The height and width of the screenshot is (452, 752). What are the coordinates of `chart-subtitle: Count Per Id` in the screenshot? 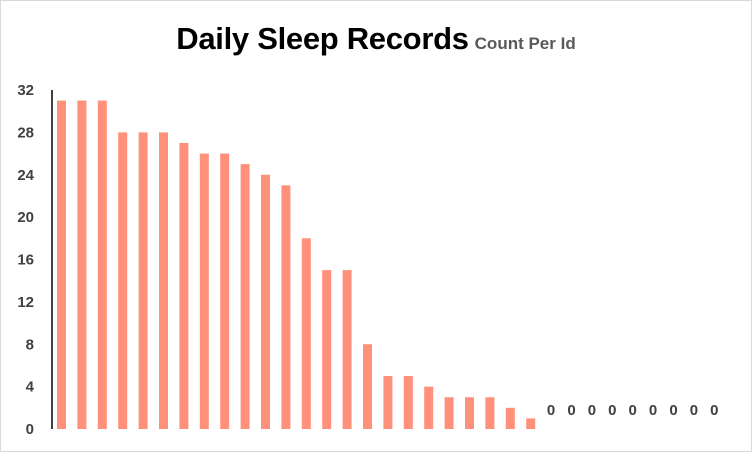 It's located at (525, 43).